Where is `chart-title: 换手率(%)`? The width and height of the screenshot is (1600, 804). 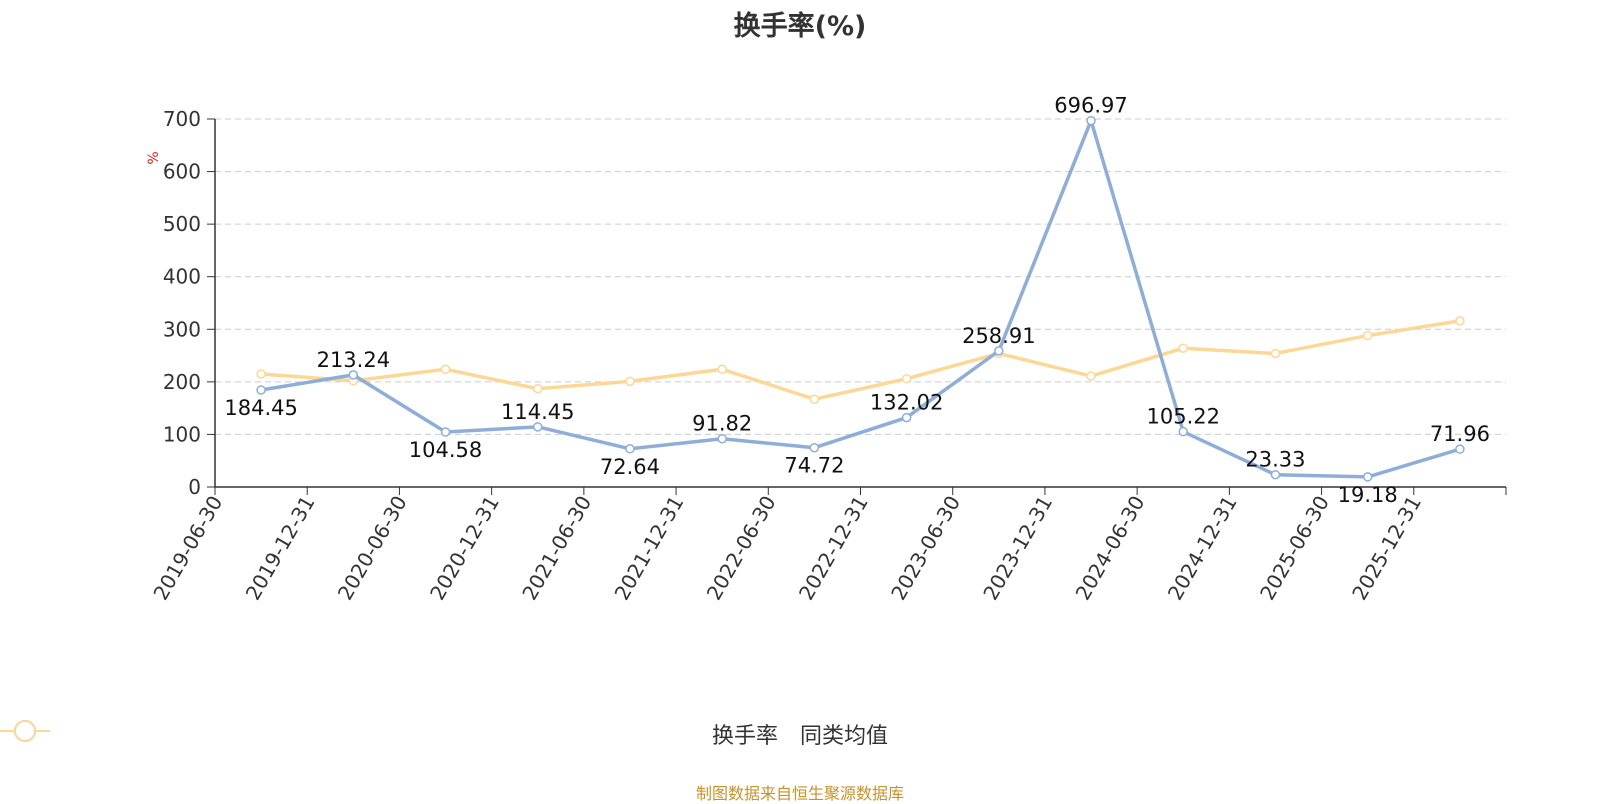 chart-title: 换手率(%) is located at coordinates (800, 26).